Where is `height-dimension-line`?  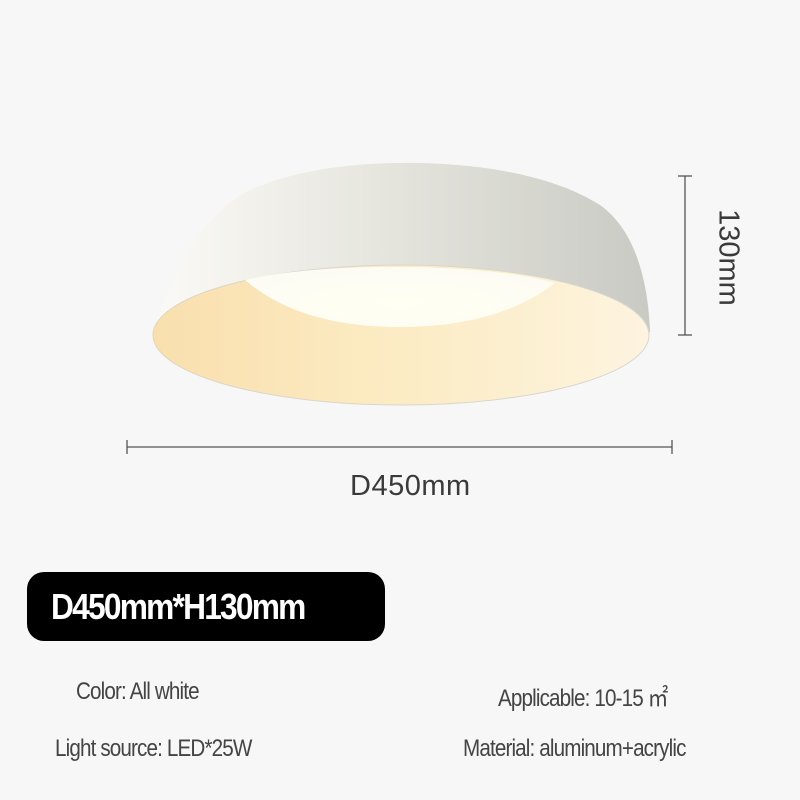
height-dimension-line is located at coordinates (685, 255).